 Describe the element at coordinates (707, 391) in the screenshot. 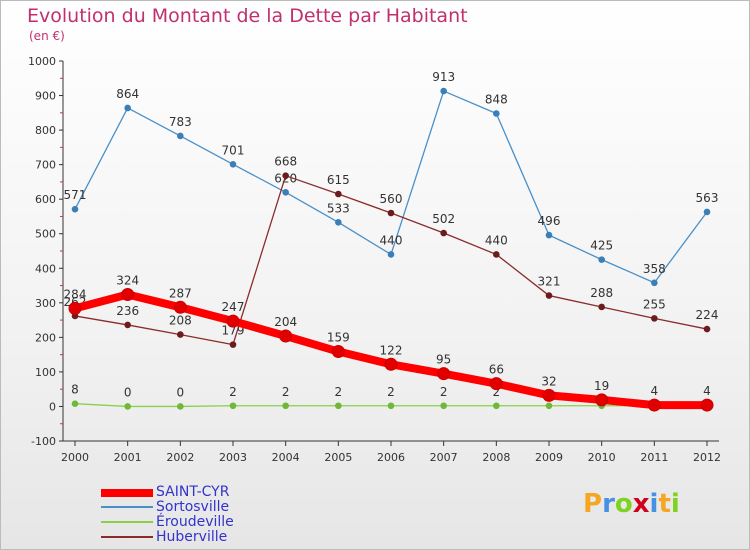

I see `data-label-saint-cyr: 4` at that location.